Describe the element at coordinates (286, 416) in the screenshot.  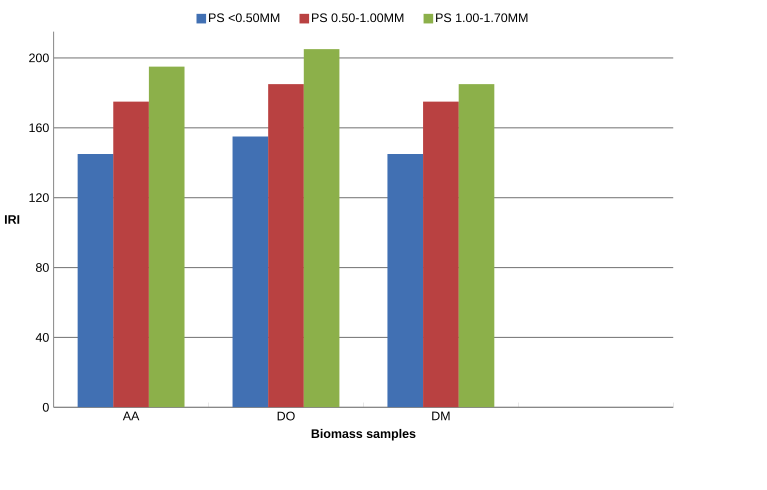
I see `x-tick-label: DO` at that location.